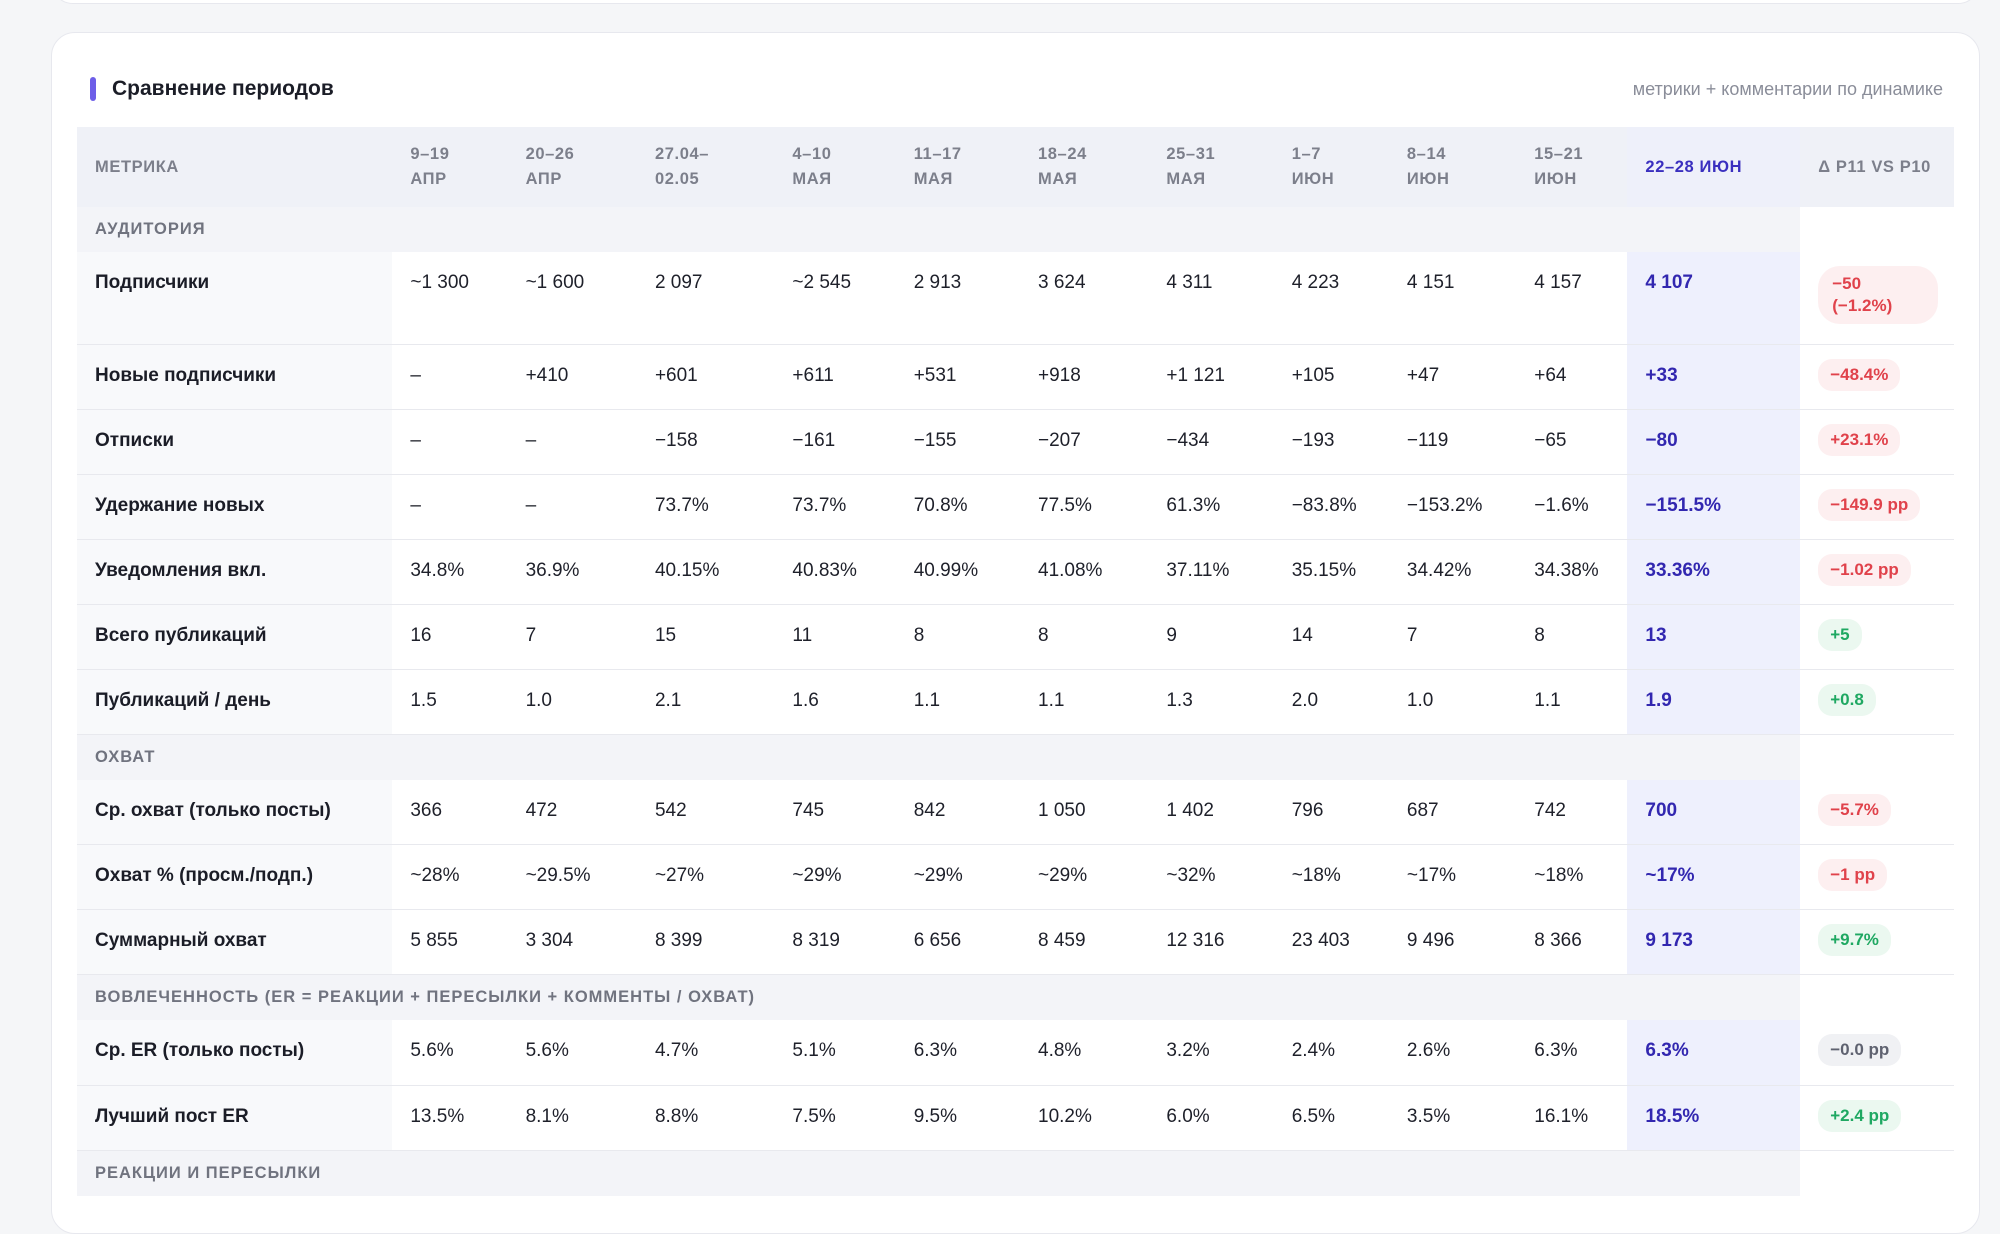  I want to click on period-value: 2.1, so click(705, 702).